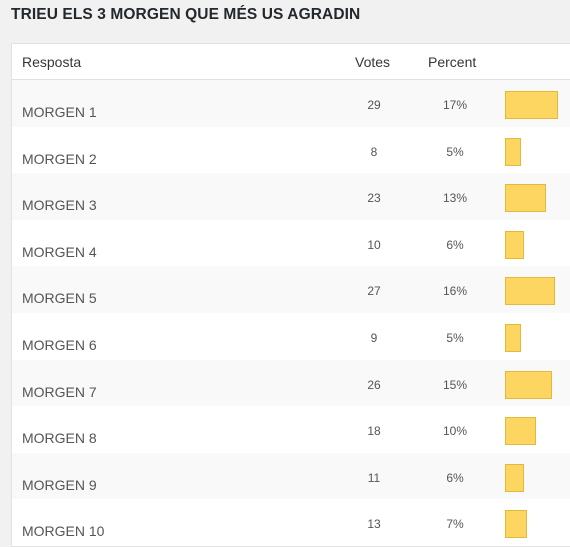 This screenshot has height=547, width=570. I want to click on table-row: MORGEN 4 10 6%, so click(291, 243).